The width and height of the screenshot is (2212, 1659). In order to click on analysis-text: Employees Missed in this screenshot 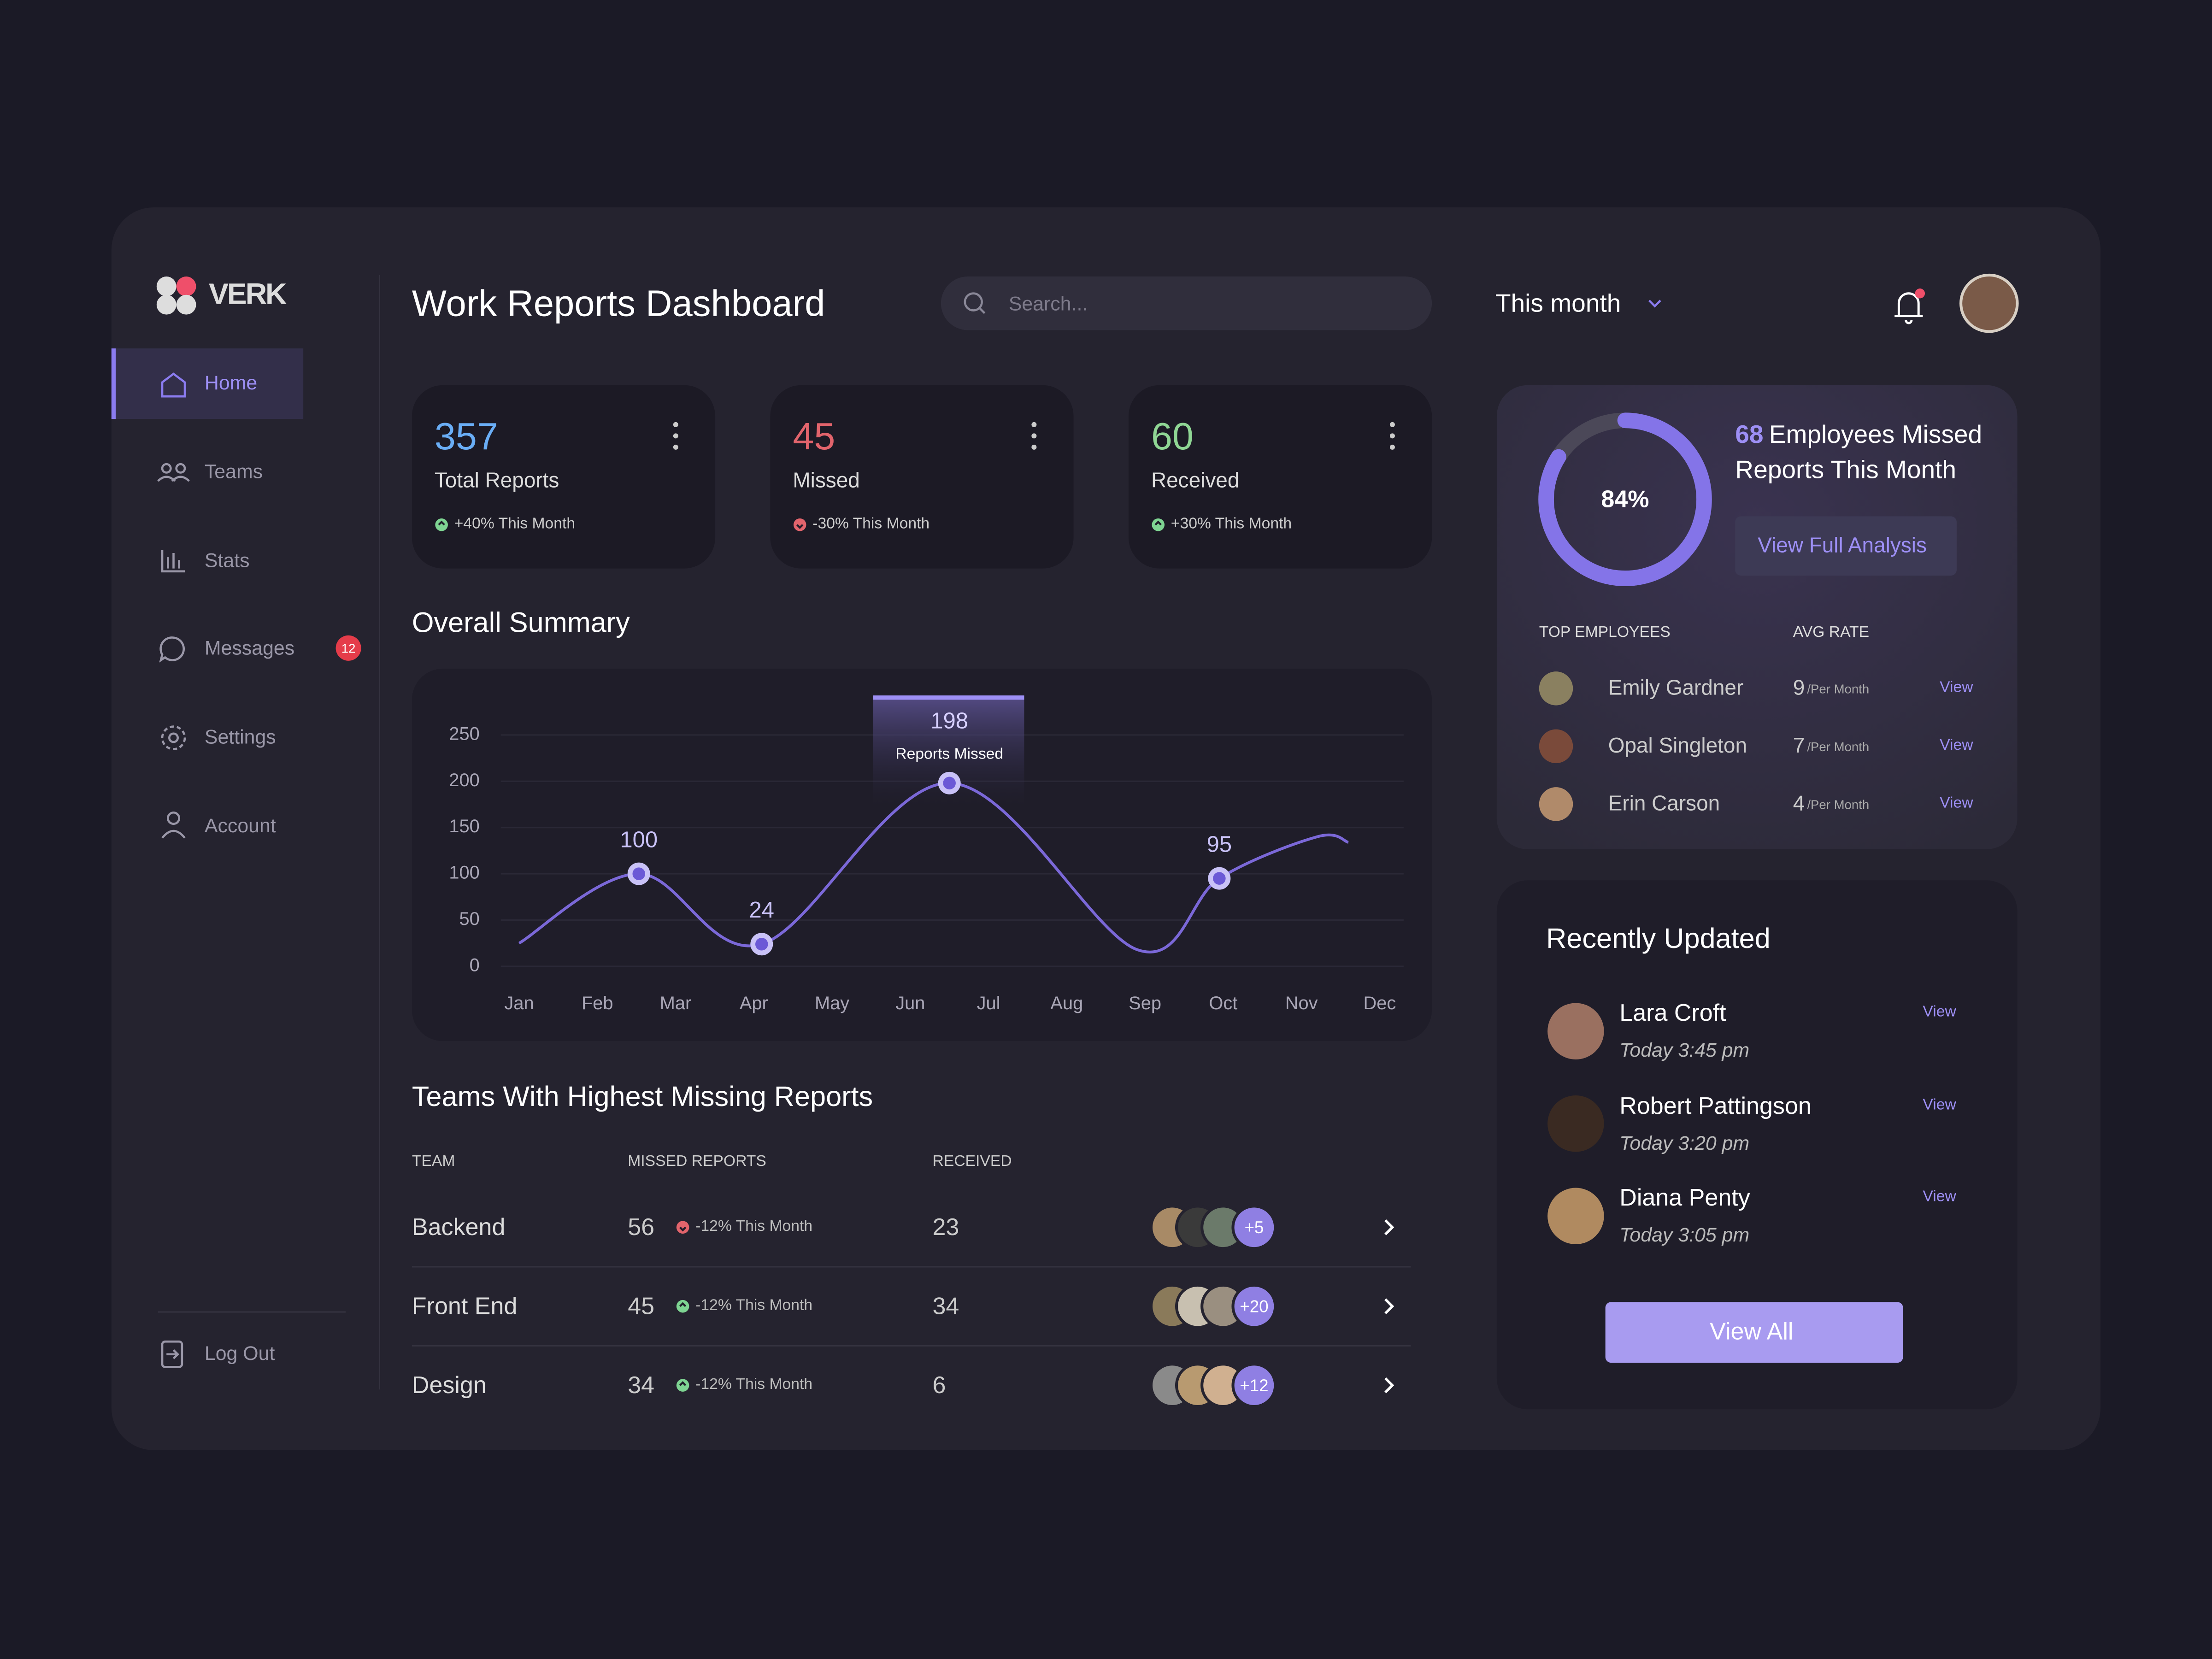, I will do `click(1876, 434)`.